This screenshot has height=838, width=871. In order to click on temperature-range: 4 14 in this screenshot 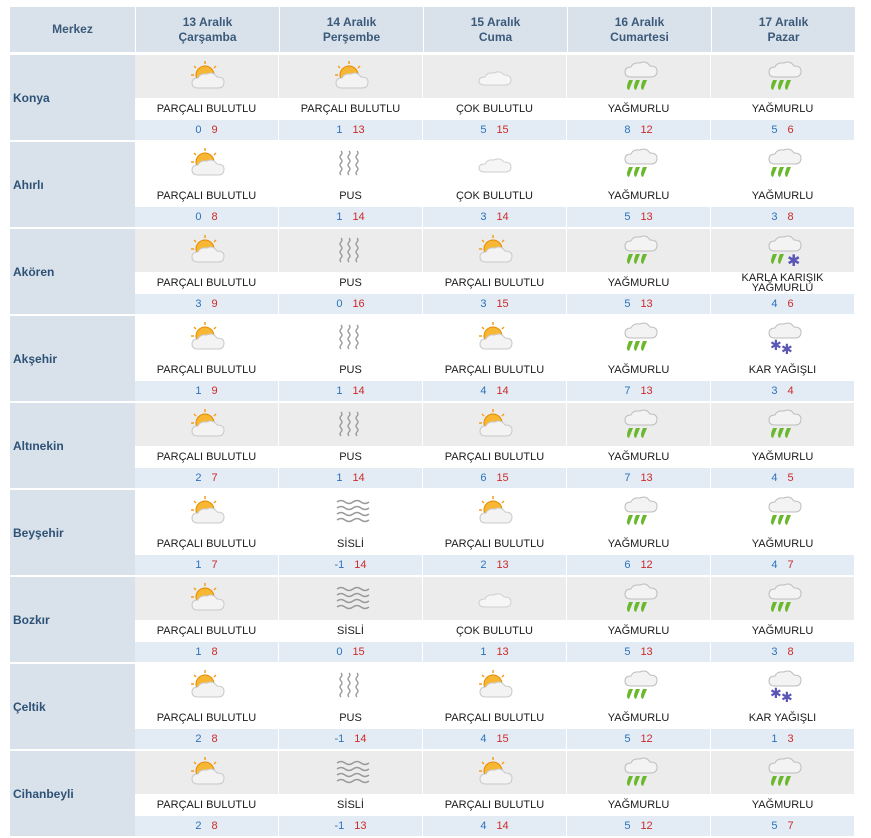, I will do `click(494, 391)`.